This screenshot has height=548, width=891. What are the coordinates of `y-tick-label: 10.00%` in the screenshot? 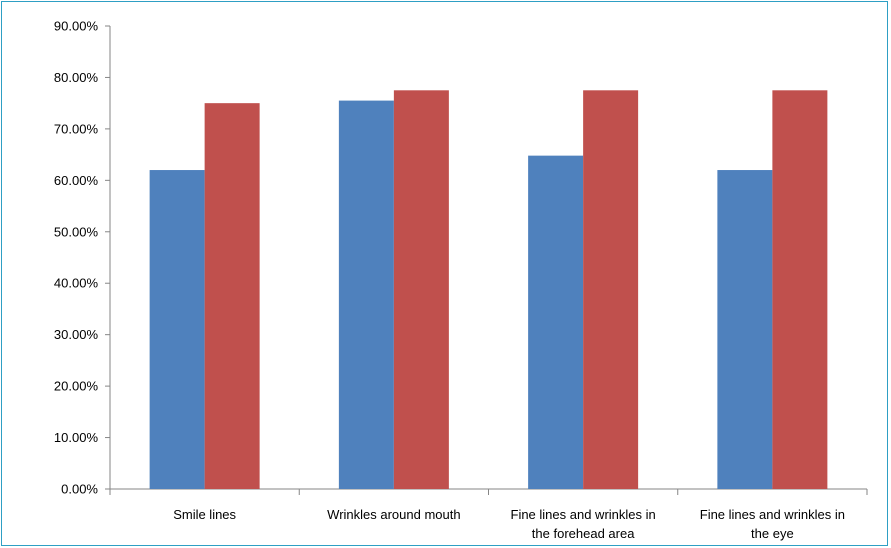 It's located at (76, 437).